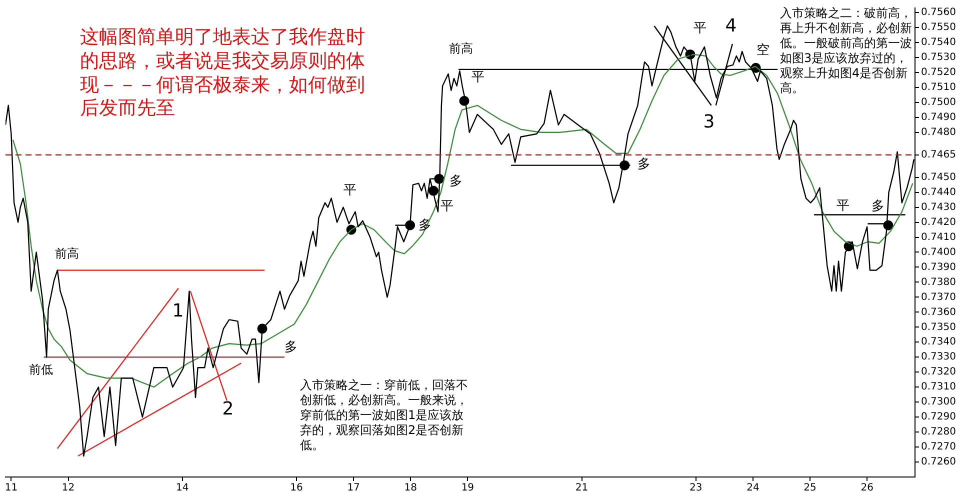 The image size is (960, 495). Describe the element at coordinates (867, 488) in the screenshot. I see `x-tick-label: 26` at that location.